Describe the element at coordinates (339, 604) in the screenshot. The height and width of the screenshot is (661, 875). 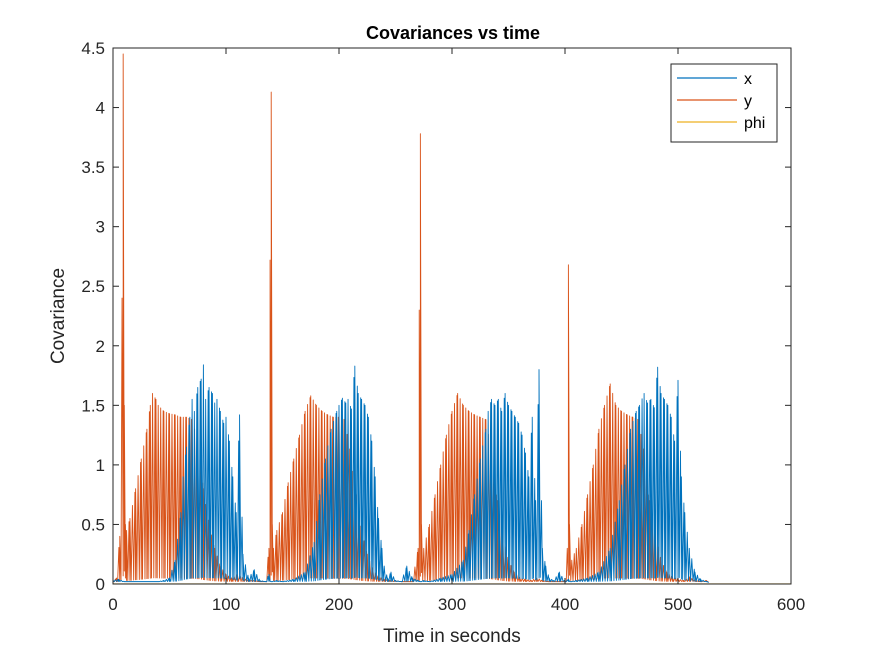
I see `x-tick-label: 200` at that location.